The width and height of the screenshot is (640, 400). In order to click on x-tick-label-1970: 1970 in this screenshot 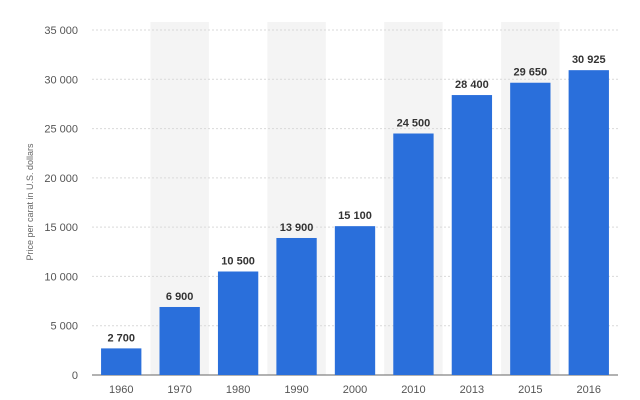, I will do `click(179, 390)`.